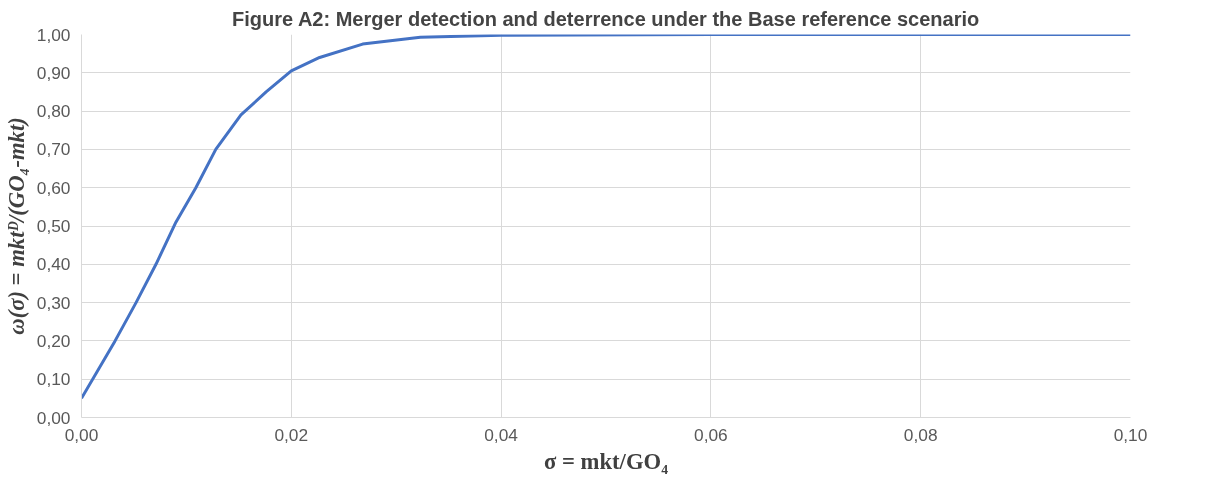 This screenshot has height=482, width=1208. I want to click on x-tick-label: 0,06, so click(711, 434).